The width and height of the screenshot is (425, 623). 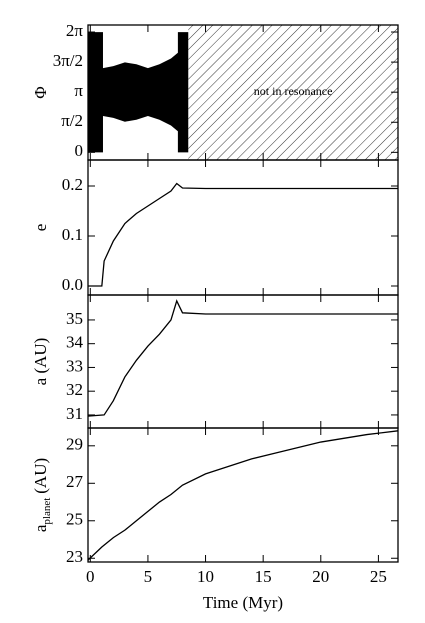 I want to click on x-tick-label: 15, so click(x=263, y=576).